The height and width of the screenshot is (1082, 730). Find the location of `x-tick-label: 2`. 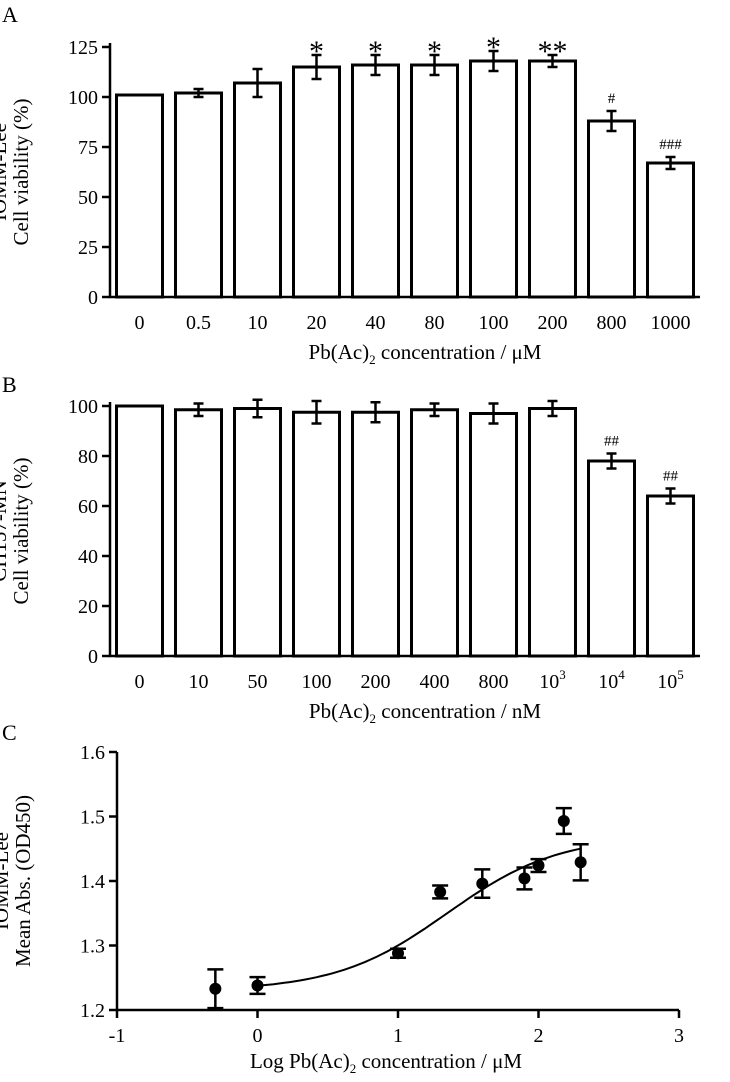

x-tick-label: 2 is located at coordinates (539, 1036).